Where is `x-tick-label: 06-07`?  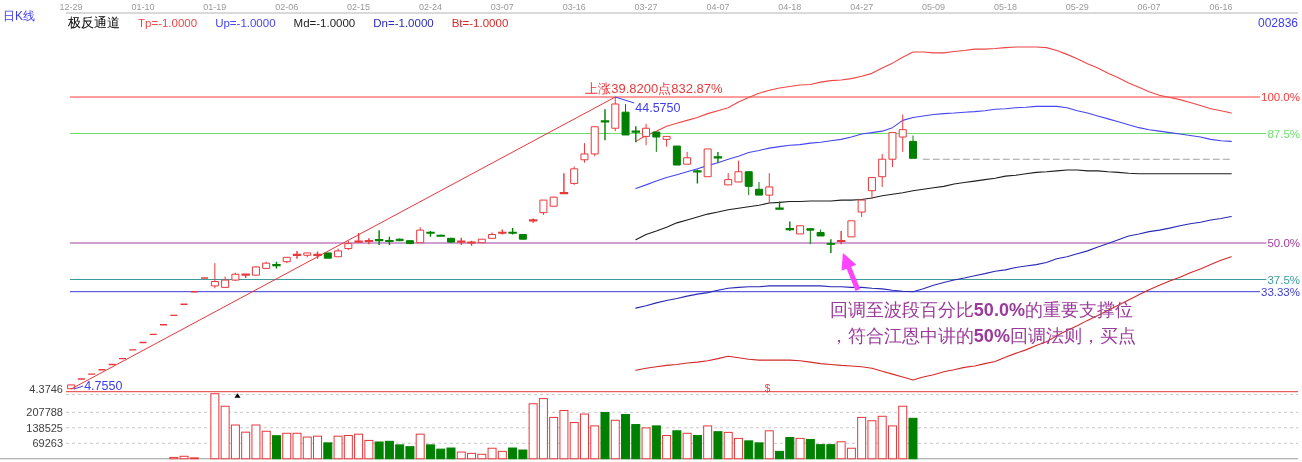 x-tick-label: 06-07 is located at coordinates (1149, 7).